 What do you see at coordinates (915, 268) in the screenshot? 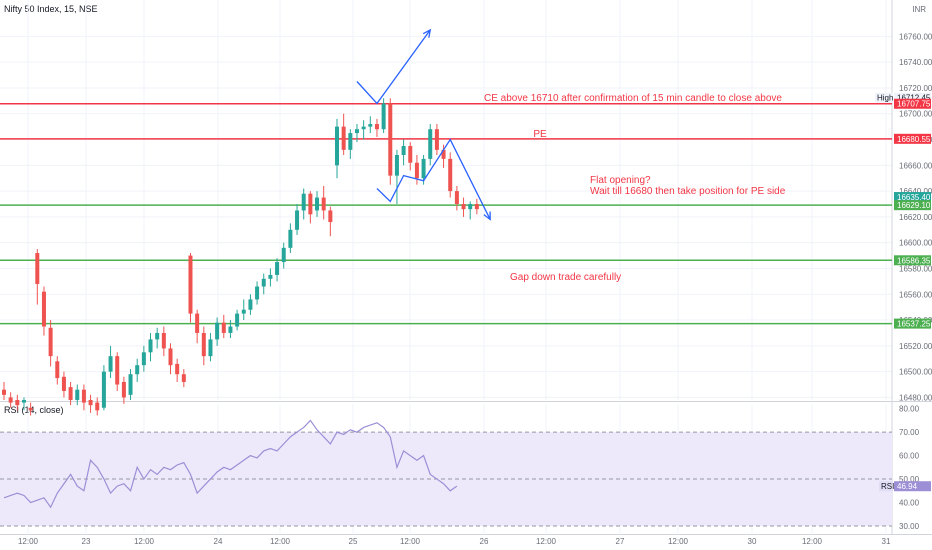
I see `y-tick-label: 16580.00` at bounding box center [915, 268].